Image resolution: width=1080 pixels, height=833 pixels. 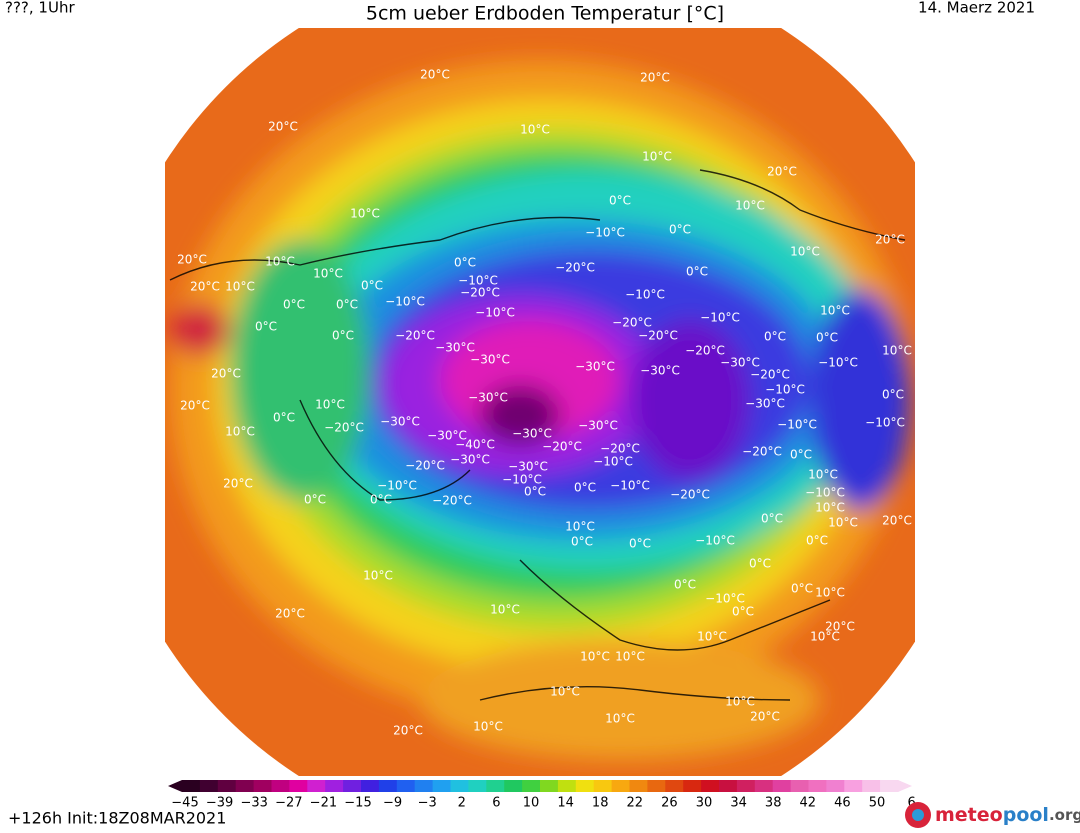 I want to click on contour-label: −40°C, so click(x=475, y=445).